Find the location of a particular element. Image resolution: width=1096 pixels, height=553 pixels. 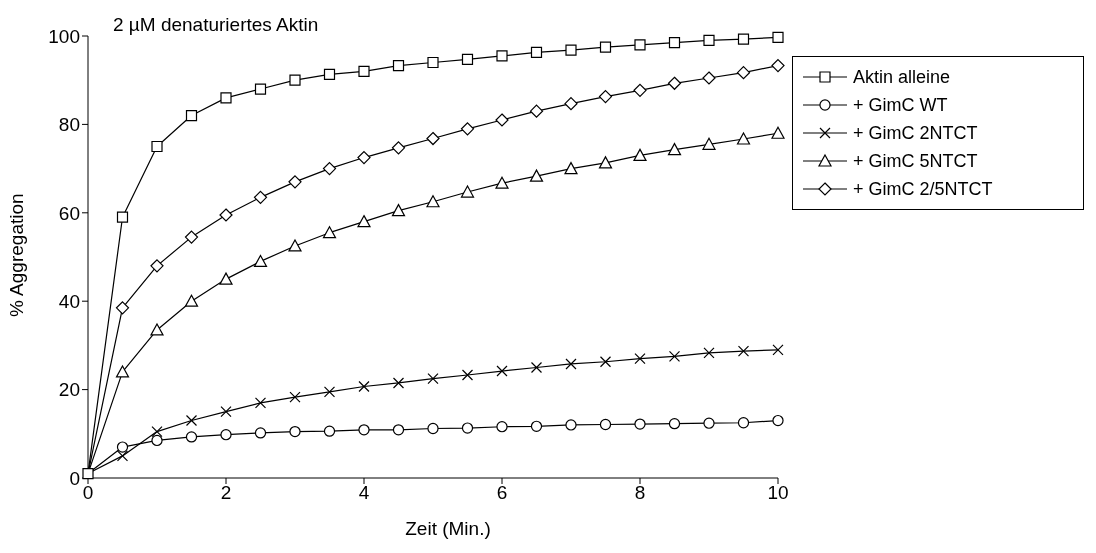

x-tick-label: 2 is located at coordinates (226, 493).